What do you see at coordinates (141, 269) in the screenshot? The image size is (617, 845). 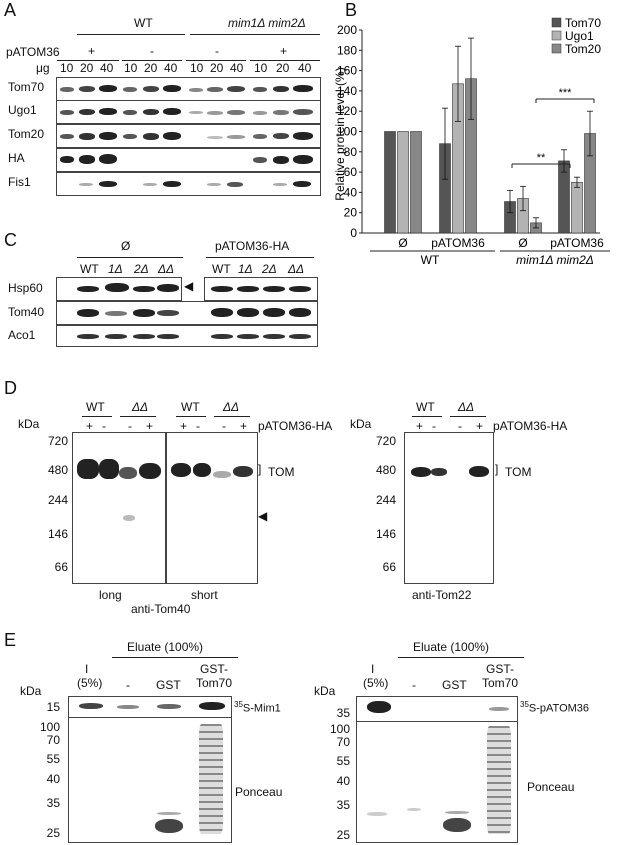 I see `lane-label: 2Δ` at bounding box center [141, 269].